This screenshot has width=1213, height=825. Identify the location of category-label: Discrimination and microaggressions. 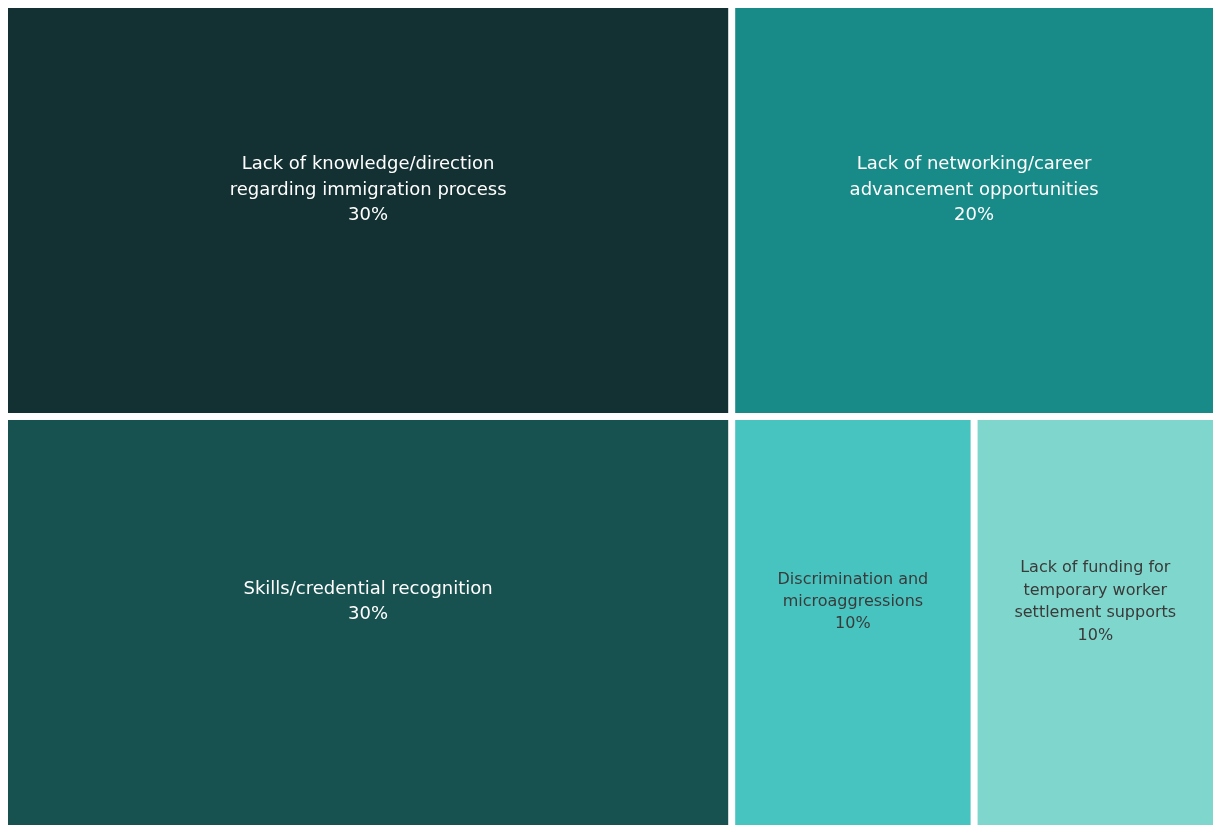
(853, 589).